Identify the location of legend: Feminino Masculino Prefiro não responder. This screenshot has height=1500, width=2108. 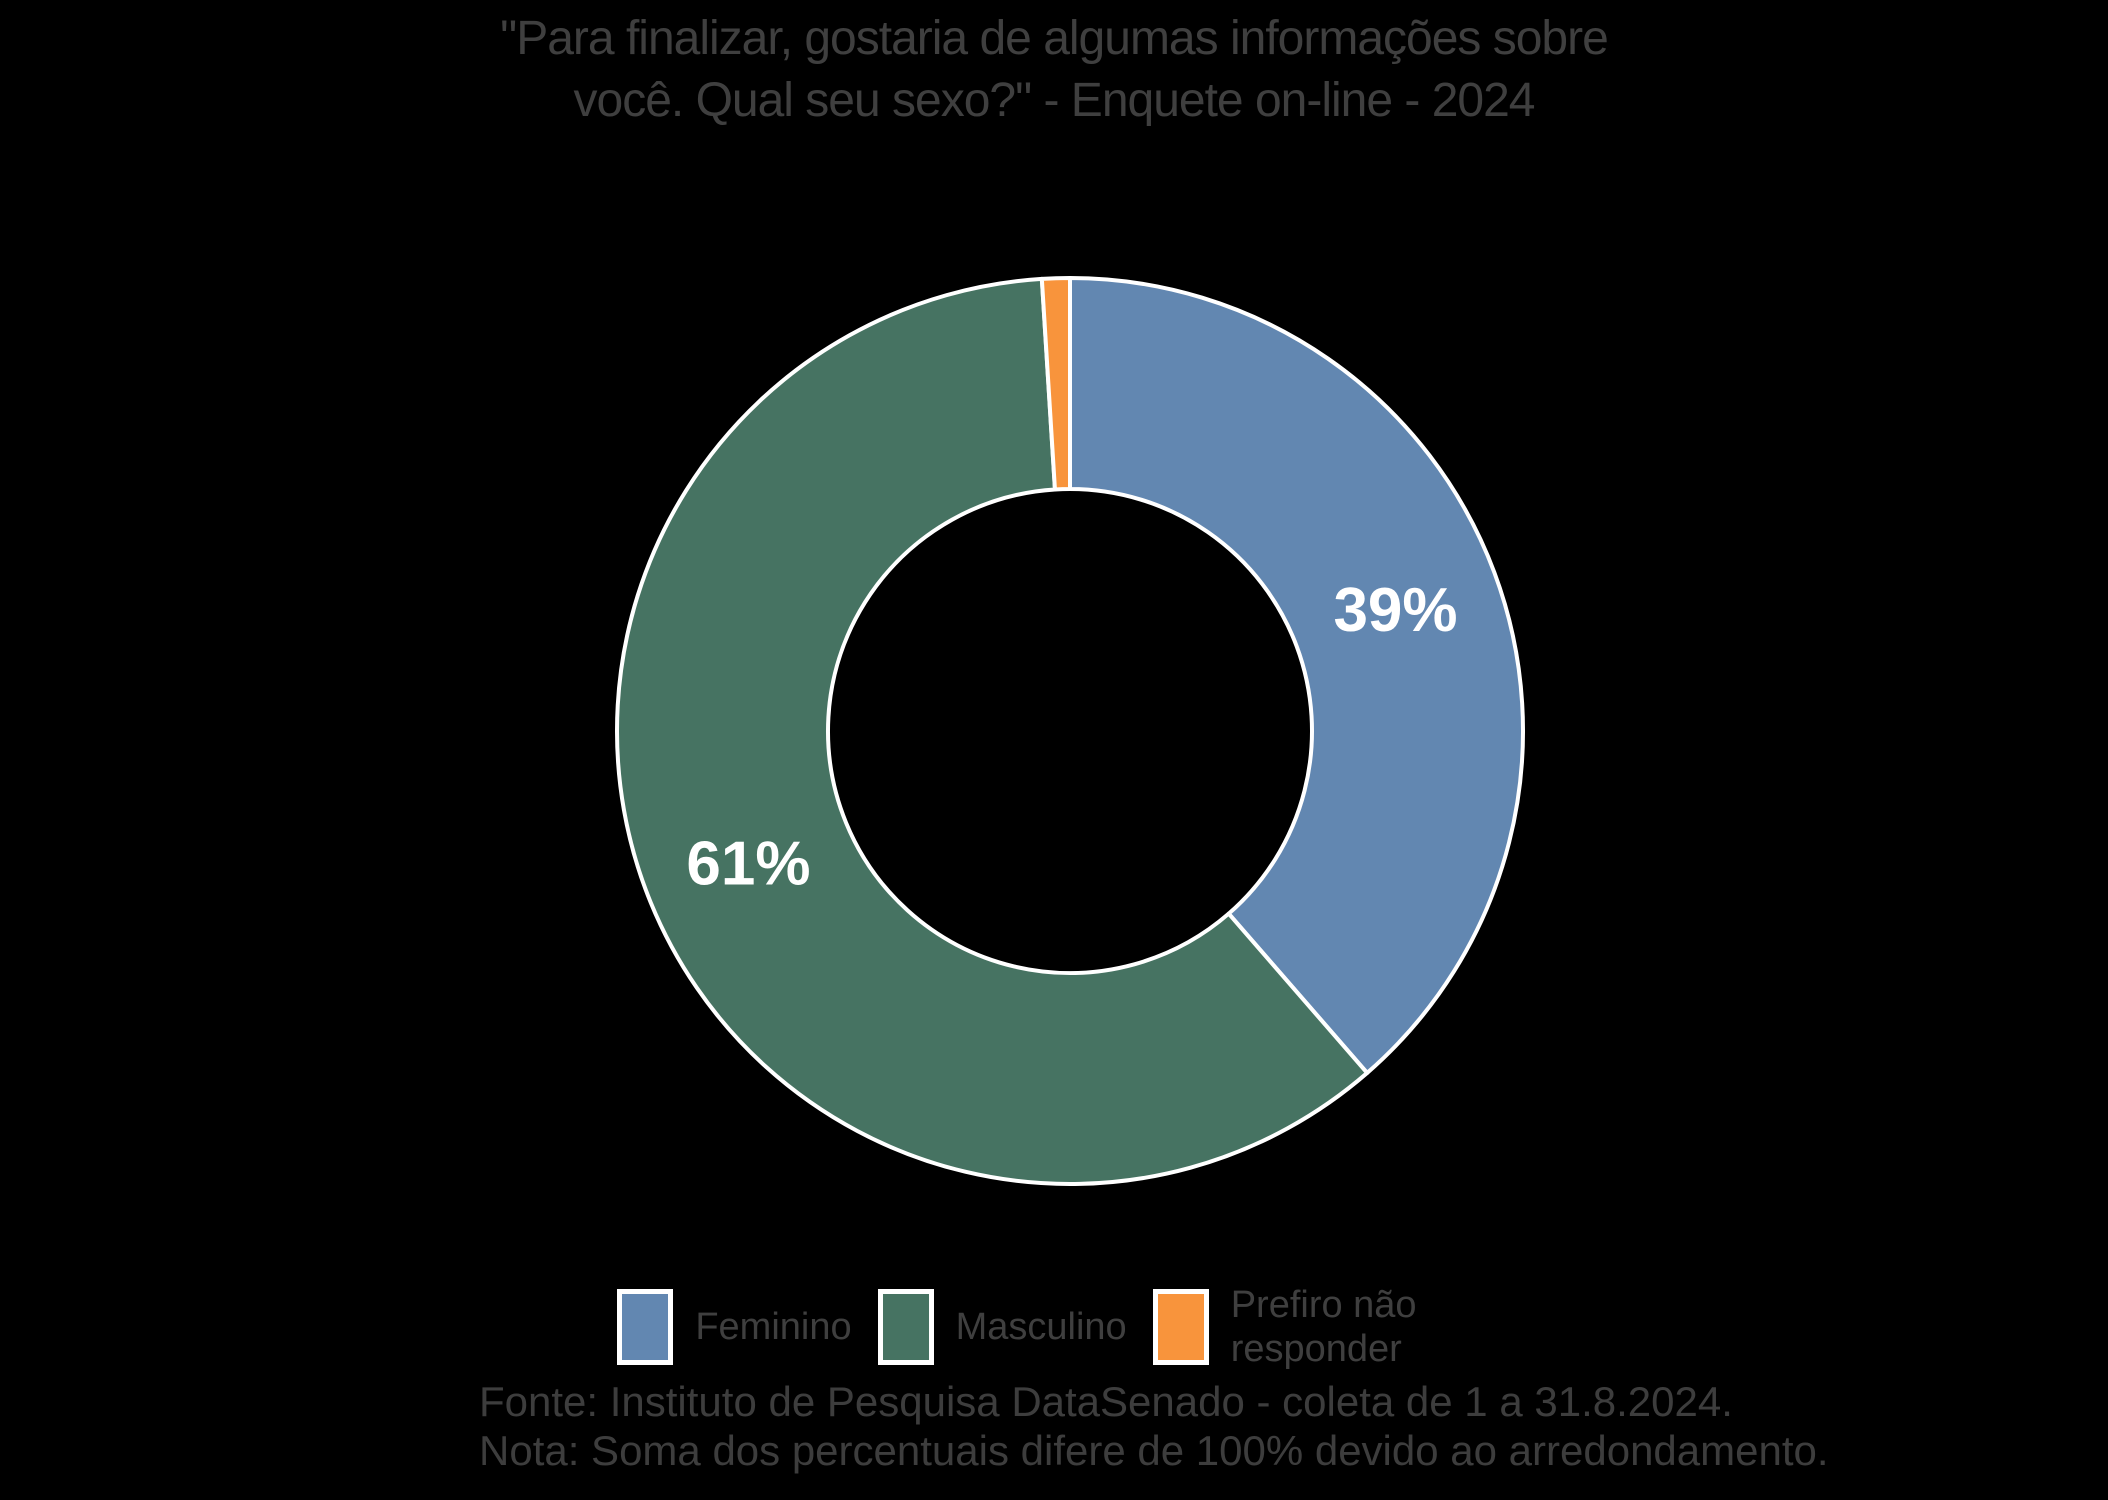
(1054, 1327).